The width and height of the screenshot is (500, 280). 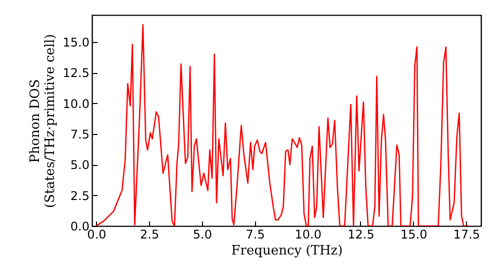 I want to click on y-tick-label: 7.5, so click(x=80, y=134).